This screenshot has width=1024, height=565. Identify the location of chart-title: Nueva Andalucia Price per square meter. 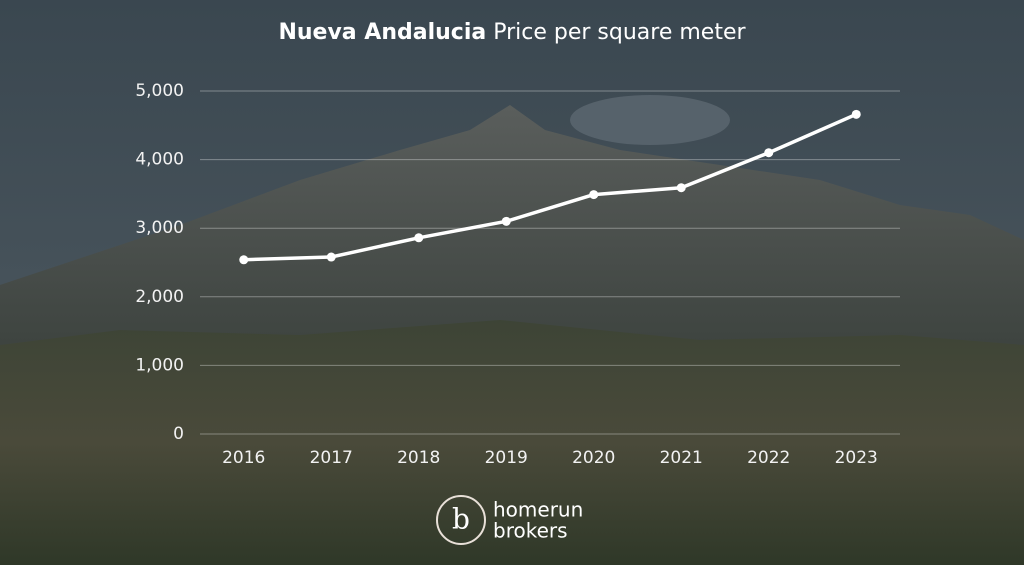
(512, 32).